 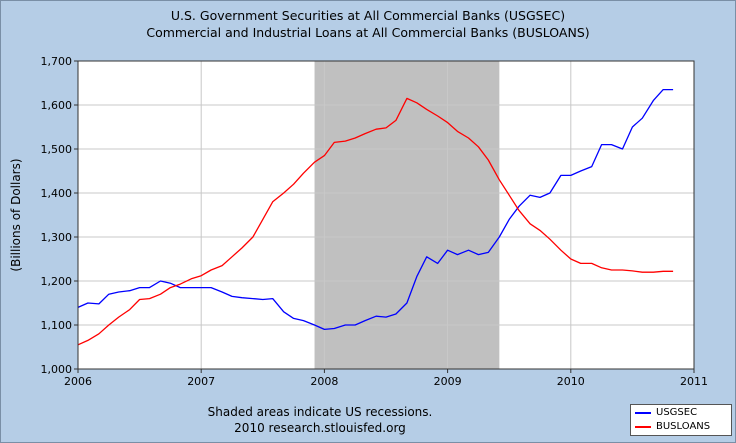 What do you see at coordinates (57, 193) in the screenshot?
I see `y-tick-label: 1,400` at bounding box center [57, 193].